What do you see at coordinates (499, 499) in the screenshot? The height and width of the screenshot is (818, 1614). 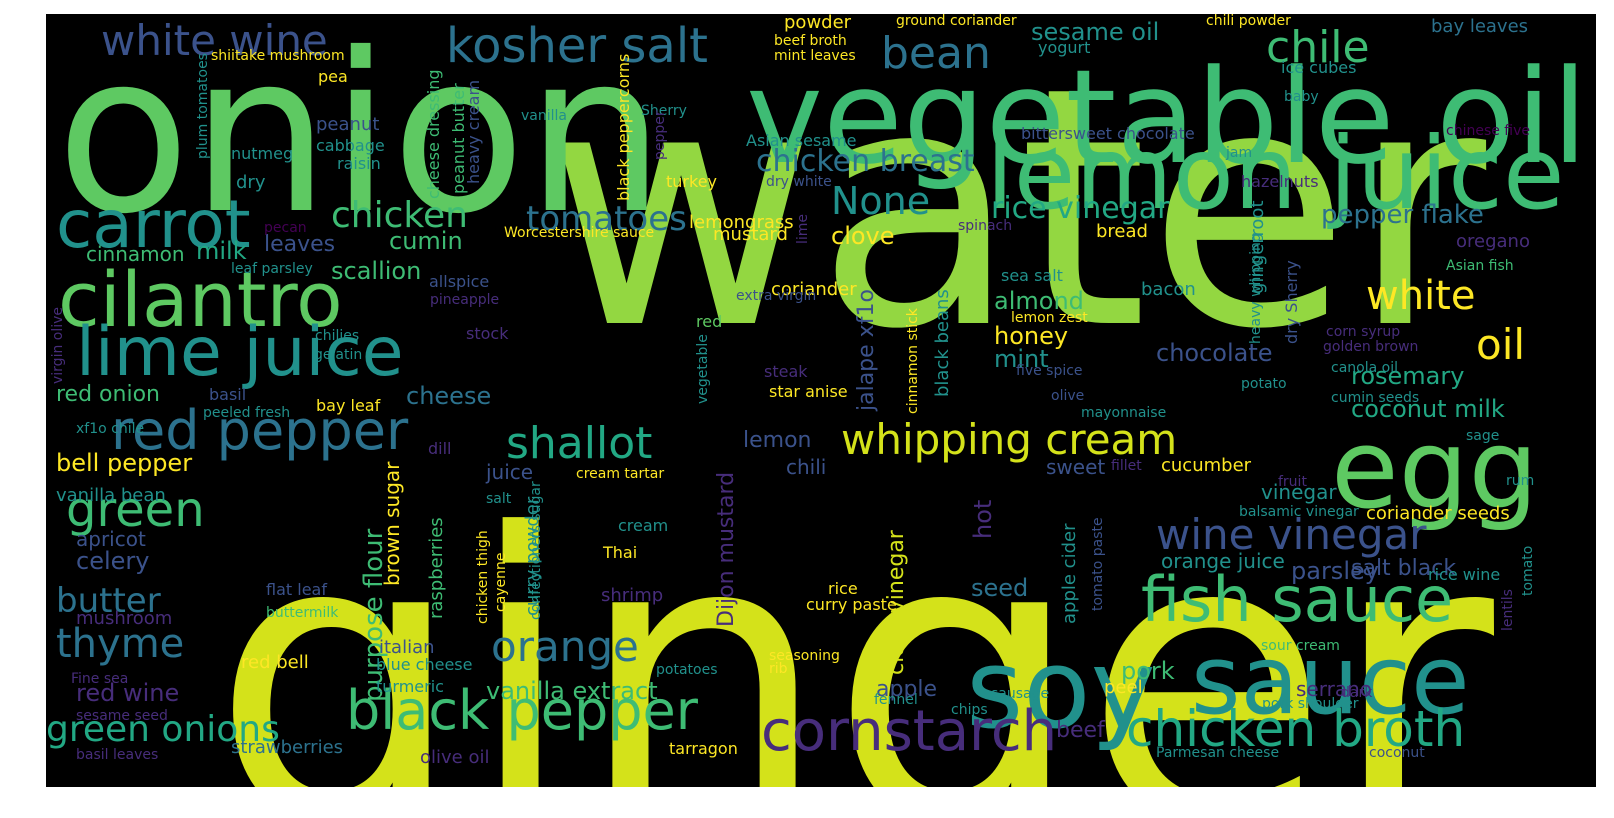 I see `word-salt: salt` at bounding box center [499, 499].